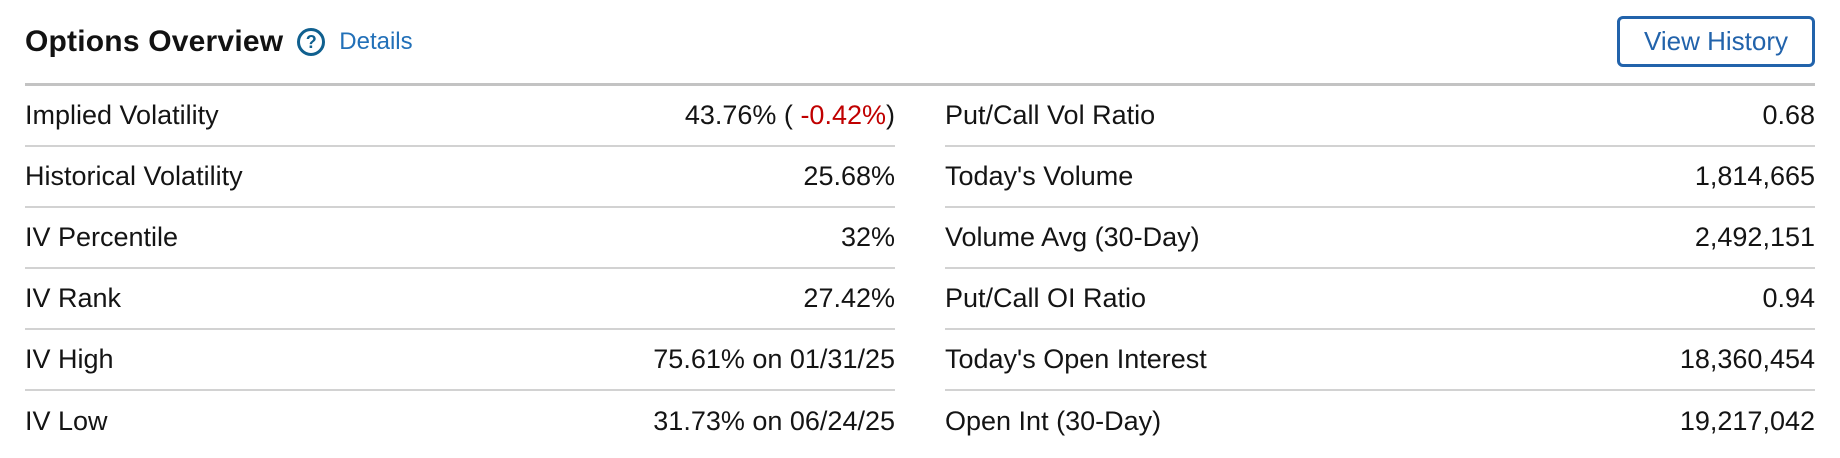 The height and width of the screenshot is (458, 1840). What do you see at coordinates (1380, 238) in the screenshot?
I see `table-row: Volume Avg (30-Day) 2,492,151` at bounding box center [1380, 238].